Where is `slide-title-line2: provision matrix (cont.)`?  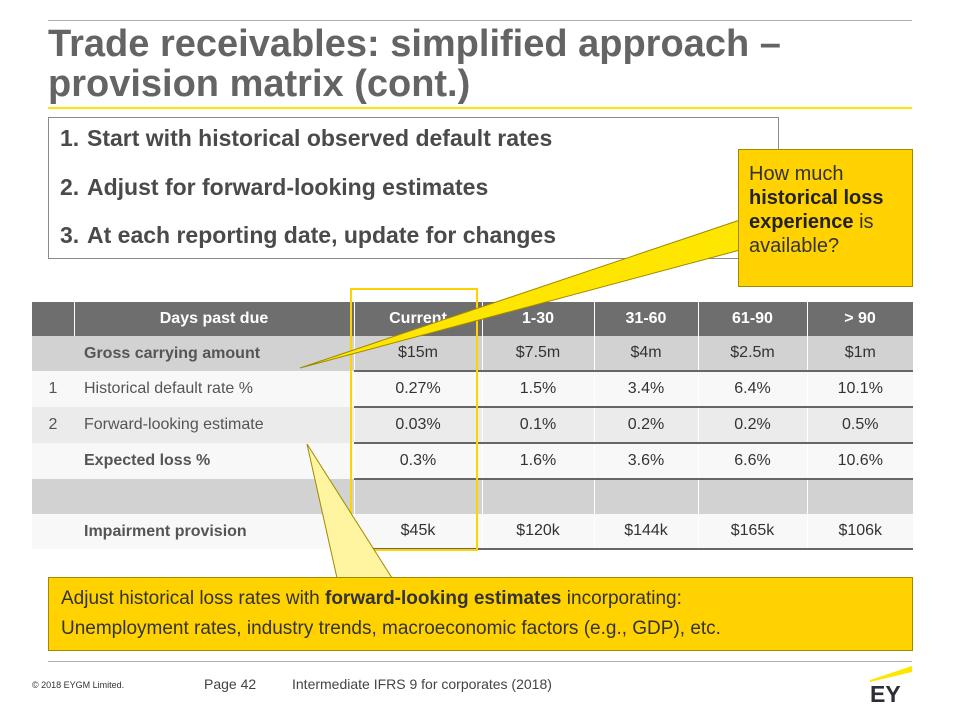 slide-title-line2: provision matrix (cont.) is located at coordinates (259, 84).